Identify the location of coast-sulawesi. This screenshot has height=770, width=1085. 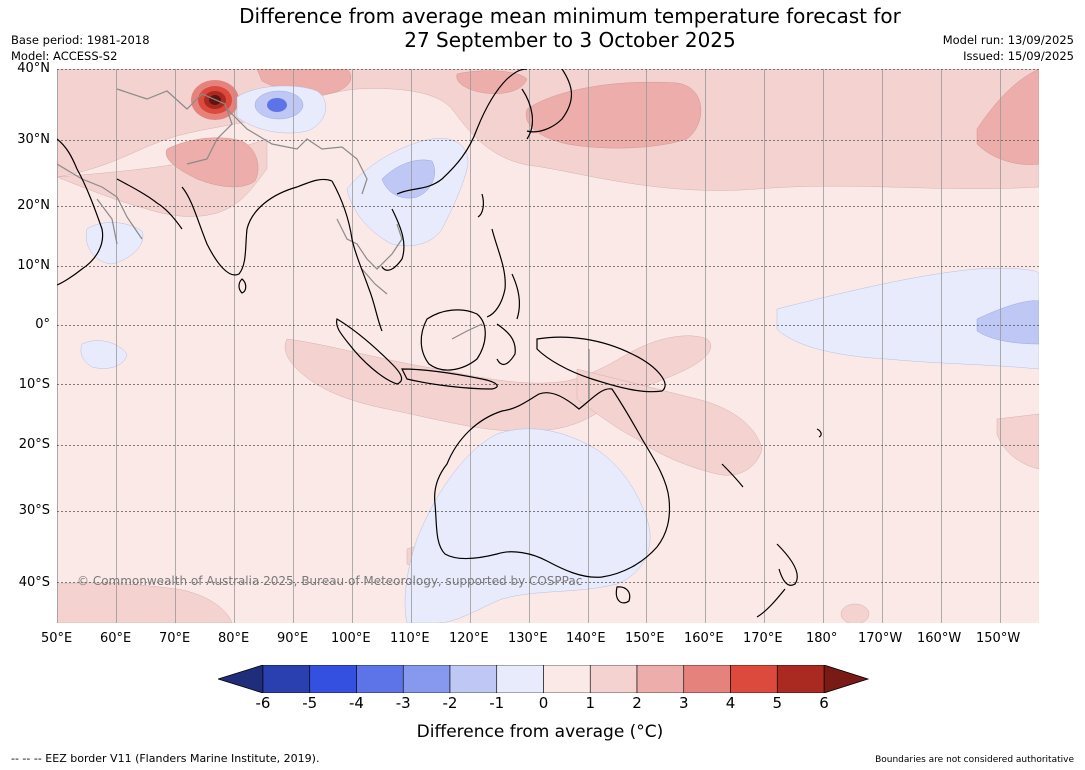
(506, 344).